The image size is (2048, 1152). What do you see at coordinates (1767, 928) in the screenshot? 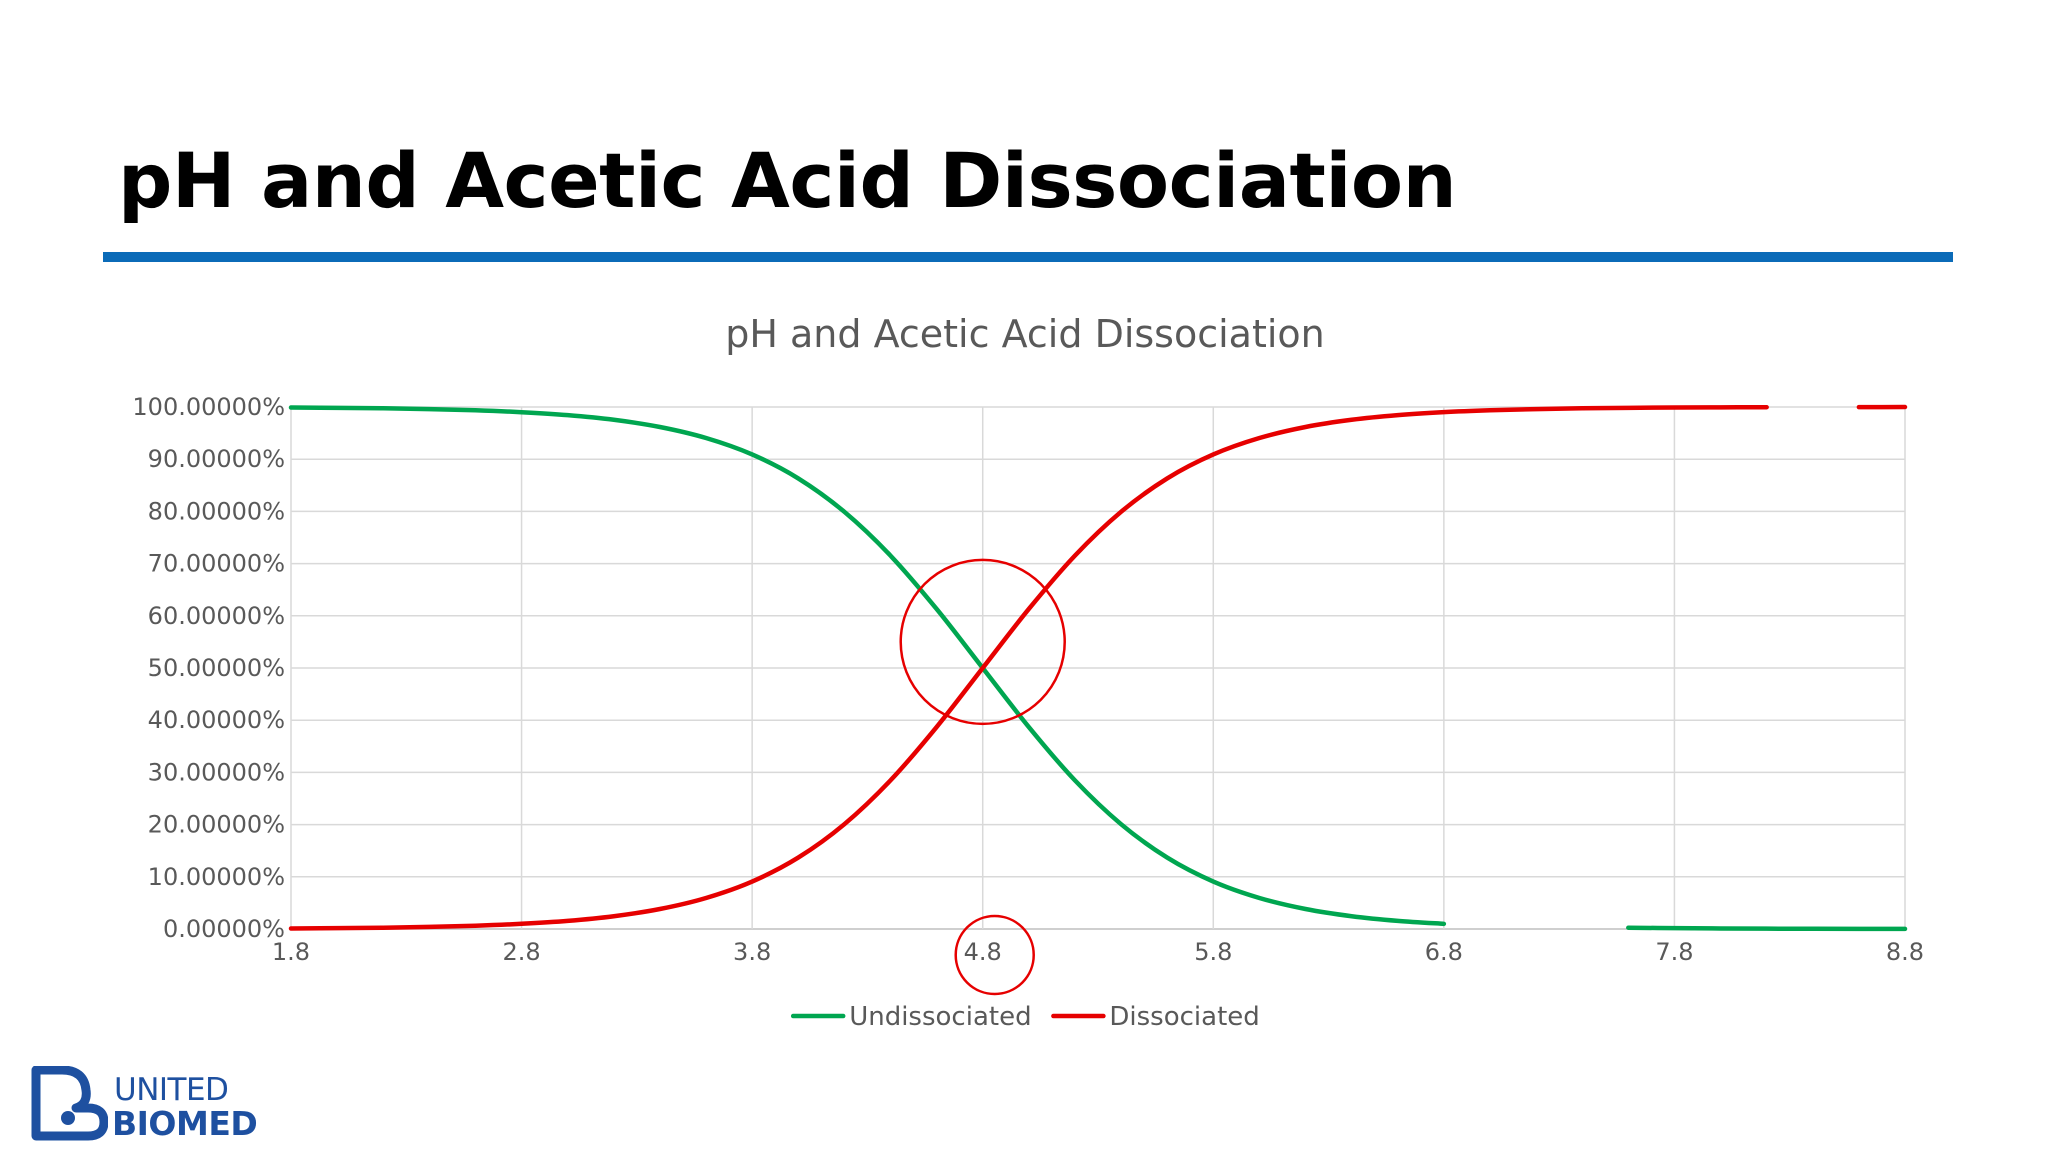
I see `series-line-segment` at bounding box center [1767, 928].